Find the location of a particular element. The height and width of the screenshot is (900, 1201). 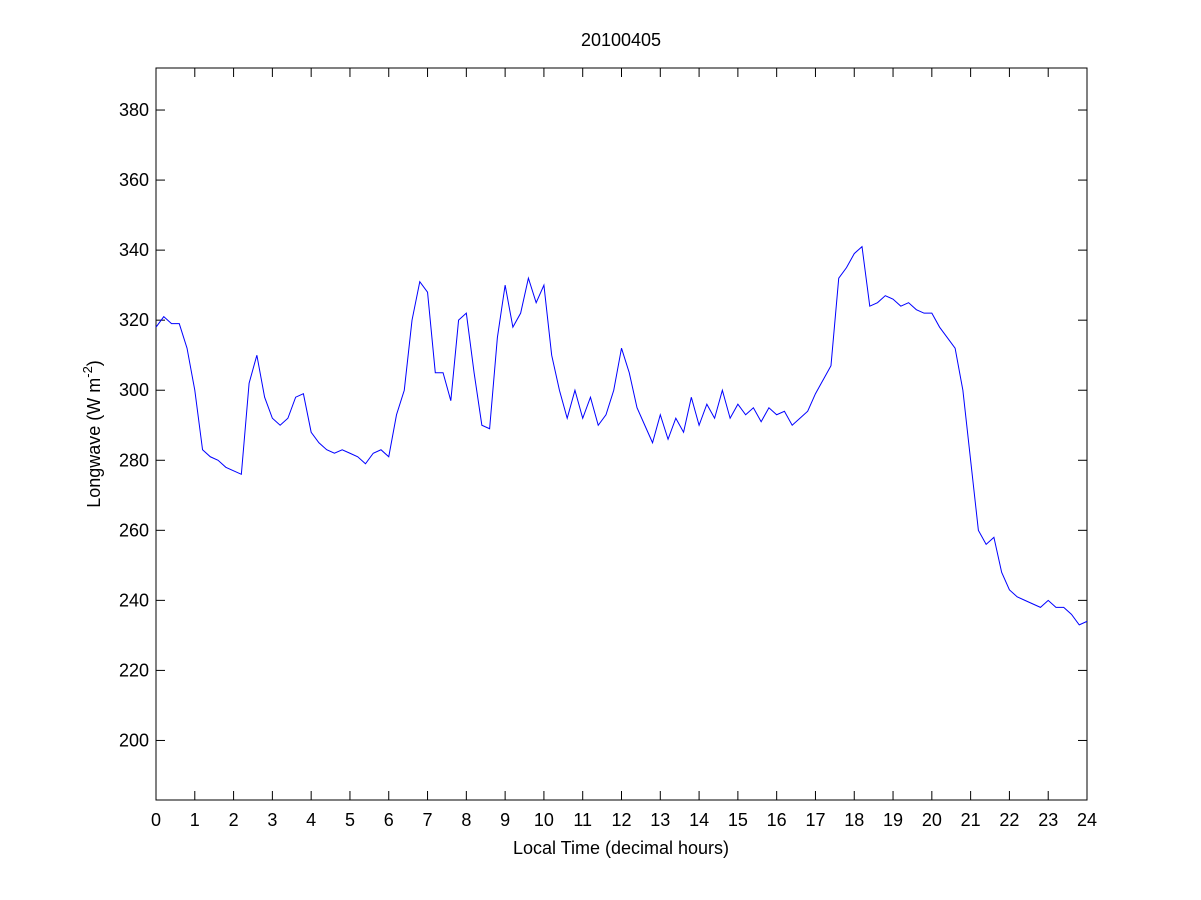

x-tick-label: 3 is located at coordinates (272, 820).